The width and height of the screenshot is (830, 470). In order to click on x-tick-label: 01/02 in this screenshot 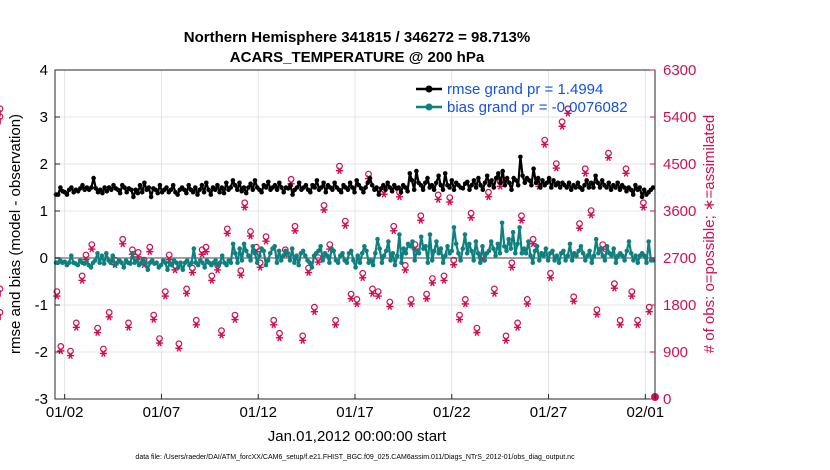, I will do `click(65, 412)`.